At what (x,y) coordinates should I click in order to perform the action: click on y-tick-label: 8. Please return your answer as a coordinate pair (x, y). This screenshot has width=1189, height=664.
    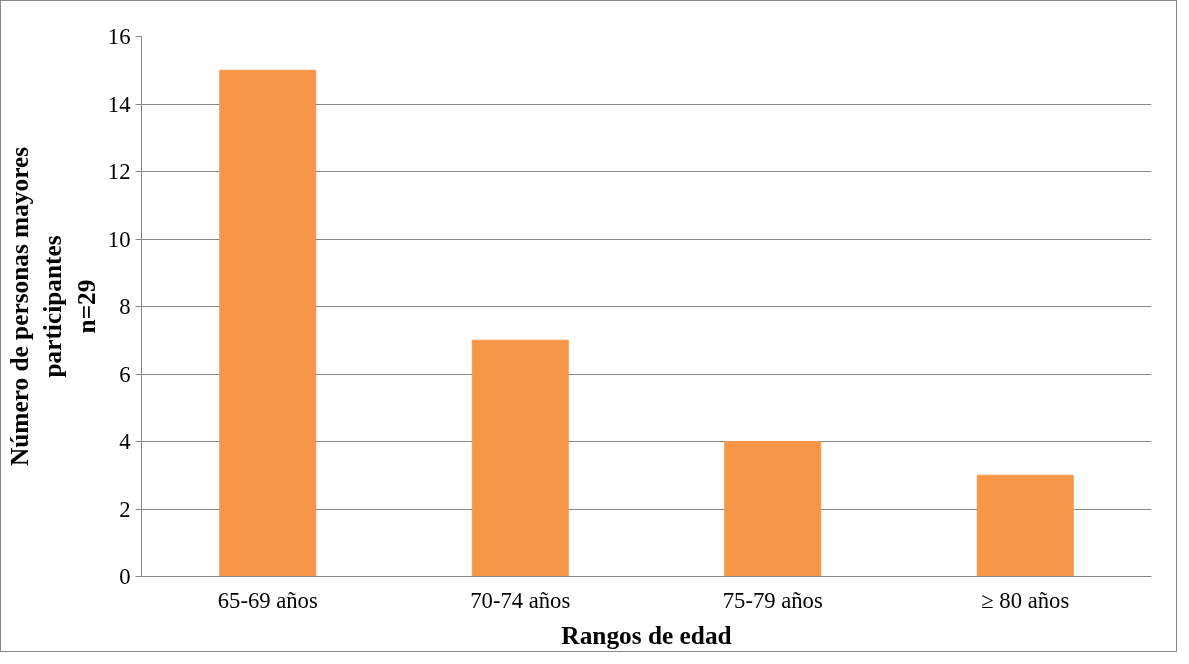
    Looking at the image, I should click on (125, 306).